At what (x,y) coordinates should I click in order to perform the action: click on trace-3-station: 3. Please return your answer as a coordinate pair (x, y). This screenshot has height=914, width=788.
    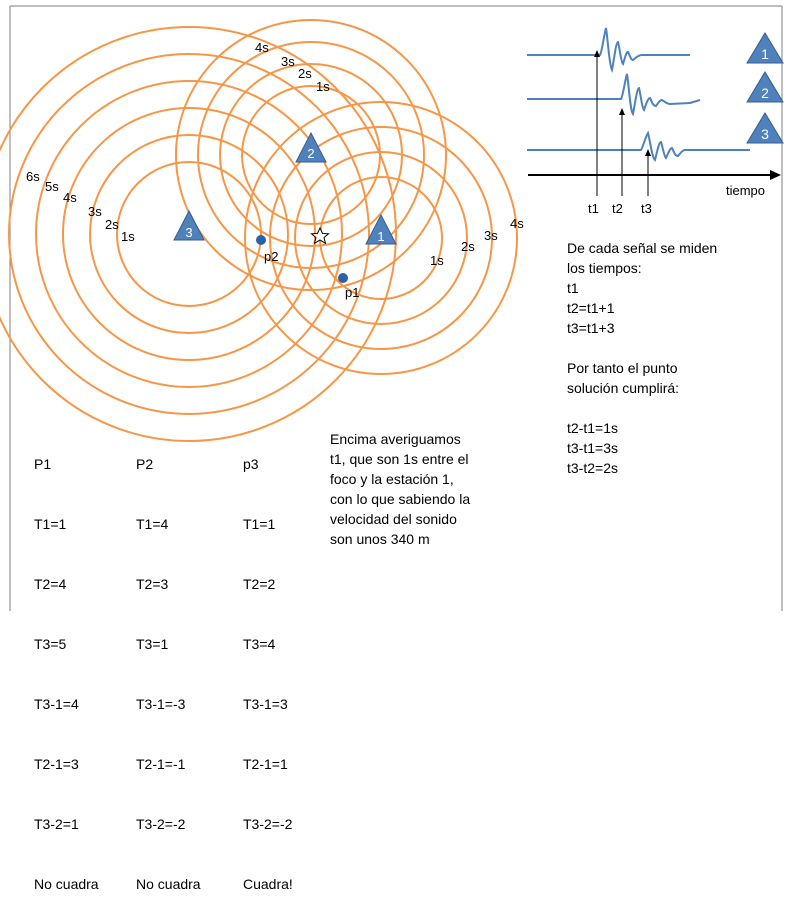
    Looking at the image, I should click on (765, 128).